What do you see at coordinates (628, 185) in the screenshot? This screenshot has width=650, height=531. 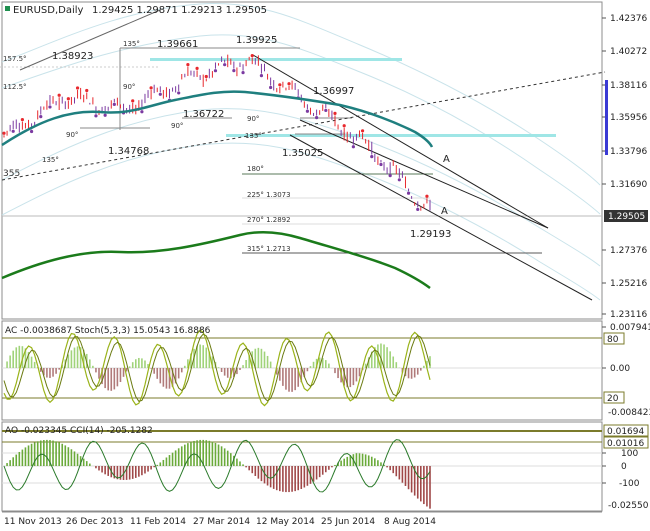 I see `price-tick-6: 1.31690` at bounding box center [628, 185].